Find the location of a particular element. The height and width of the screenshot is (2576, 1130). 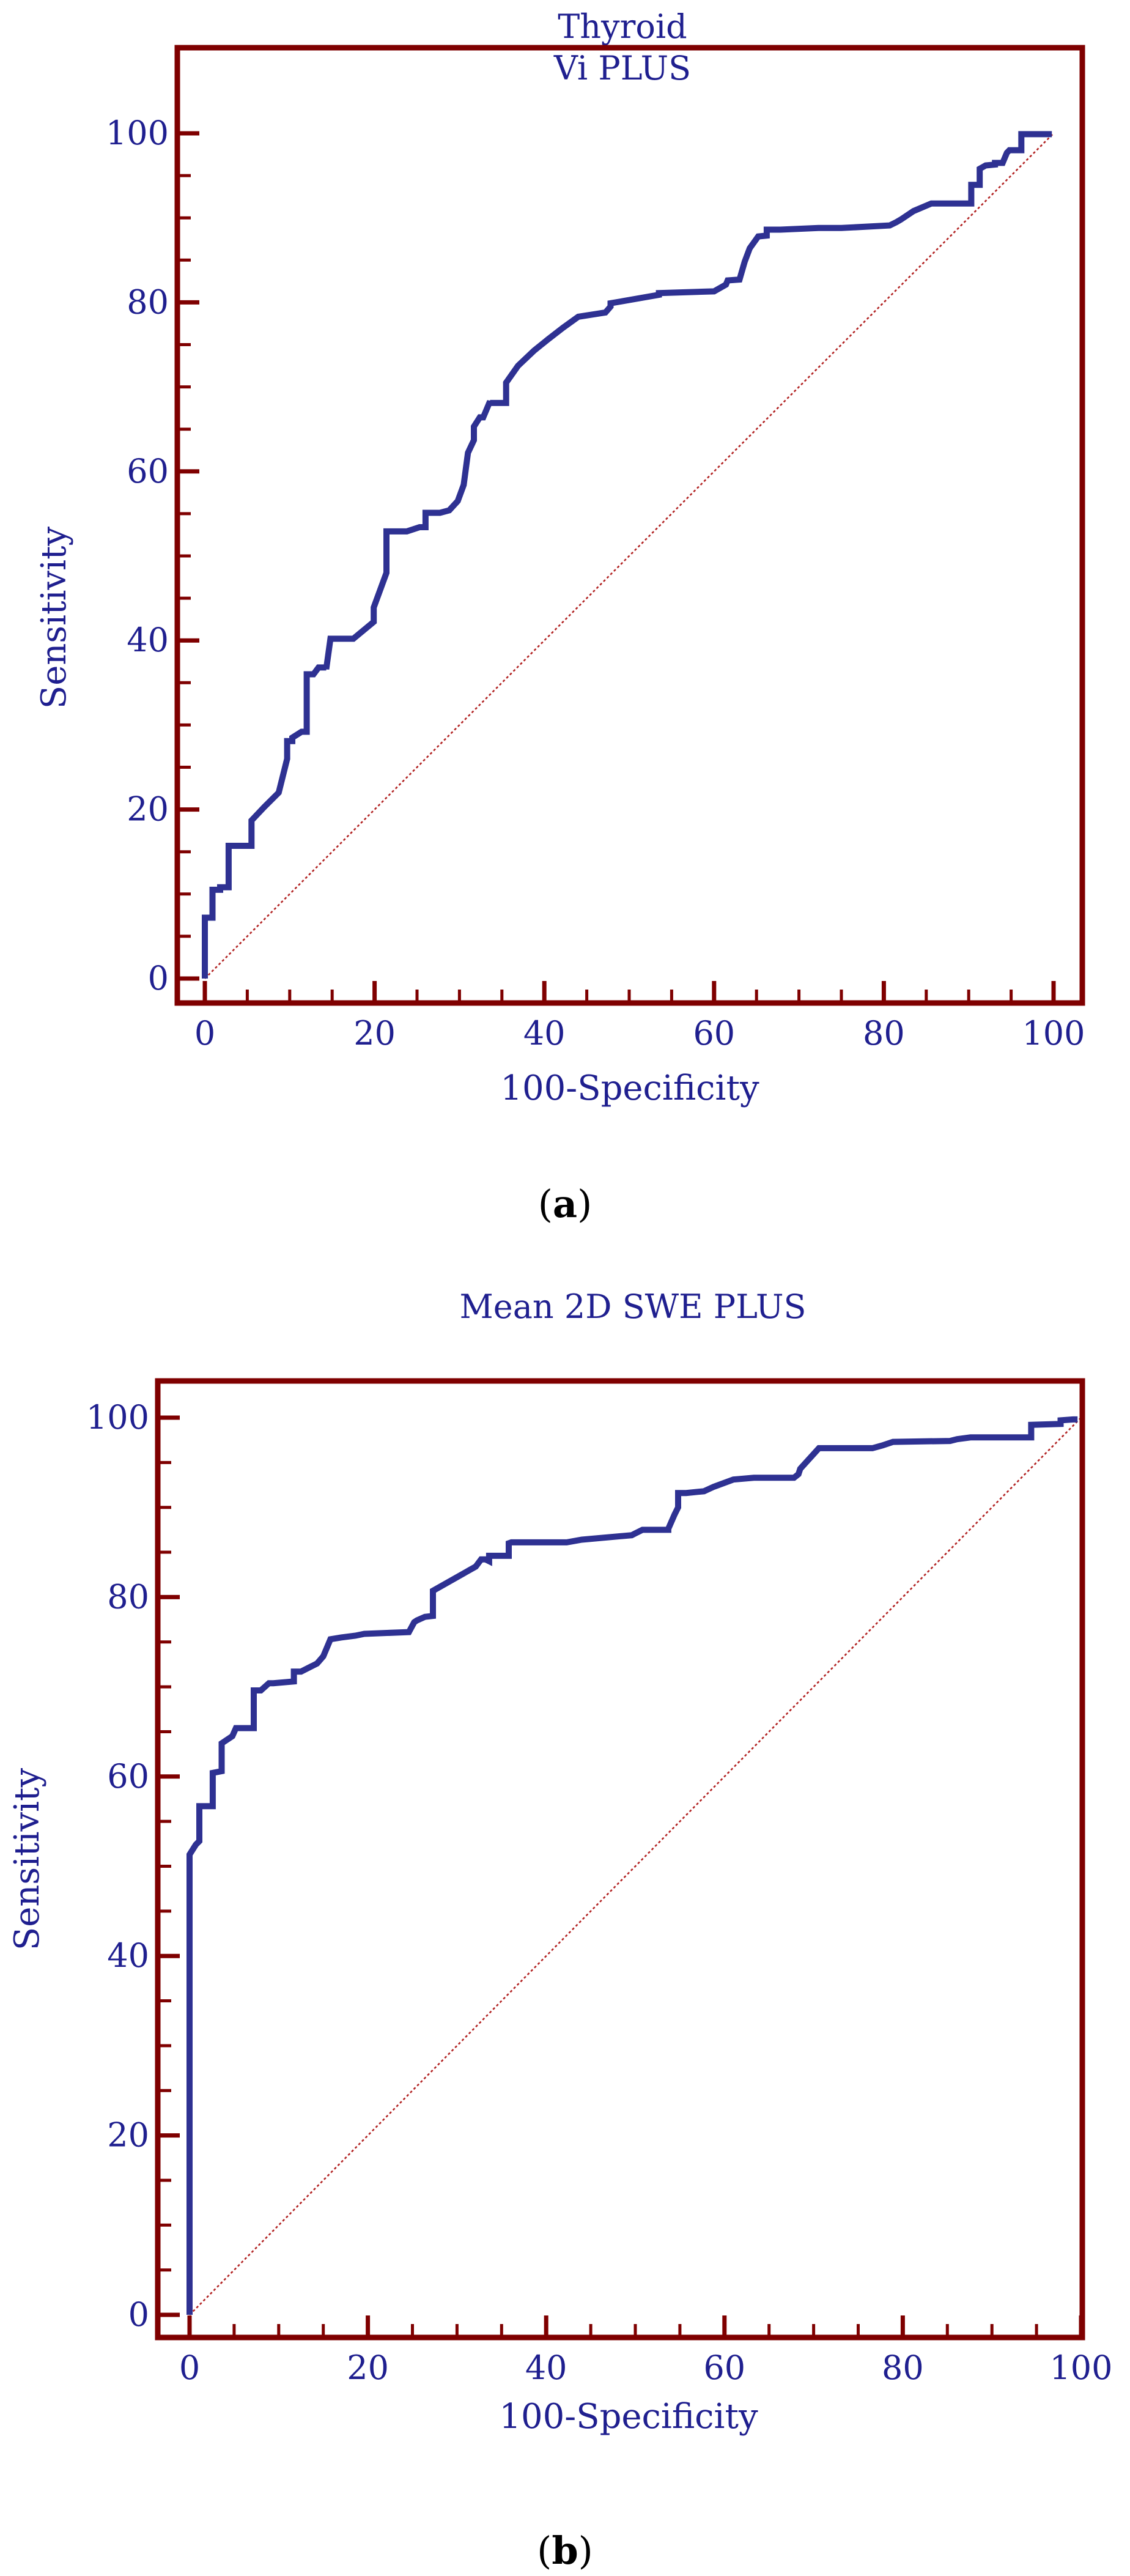

chart-b-x-tick-label: 100 is located at coordinates (1080, 2367).